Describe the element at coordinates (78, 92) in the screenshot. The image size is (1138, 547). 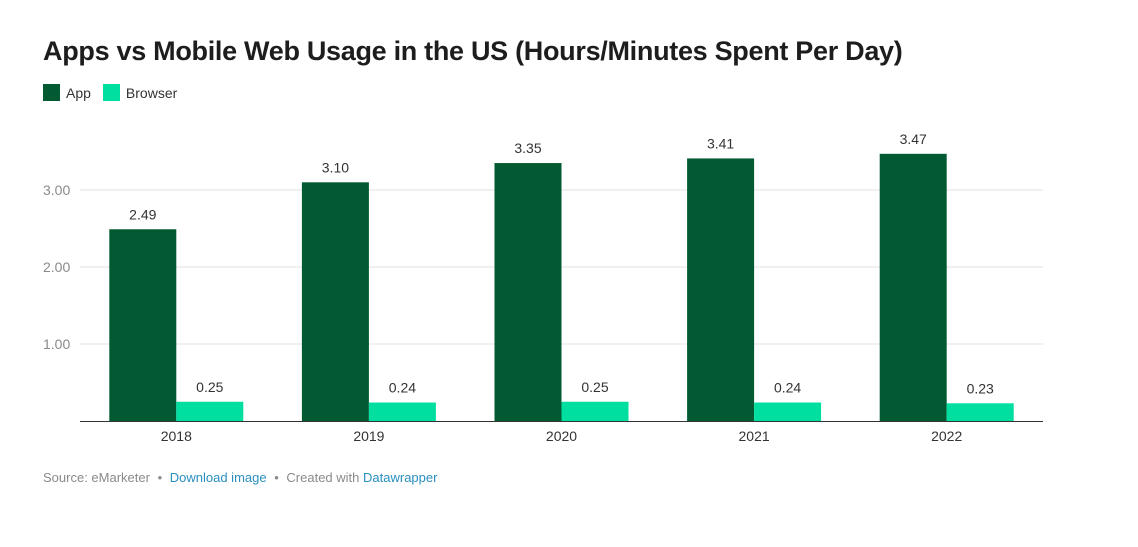
I see `legend-label-app: App` at that location.